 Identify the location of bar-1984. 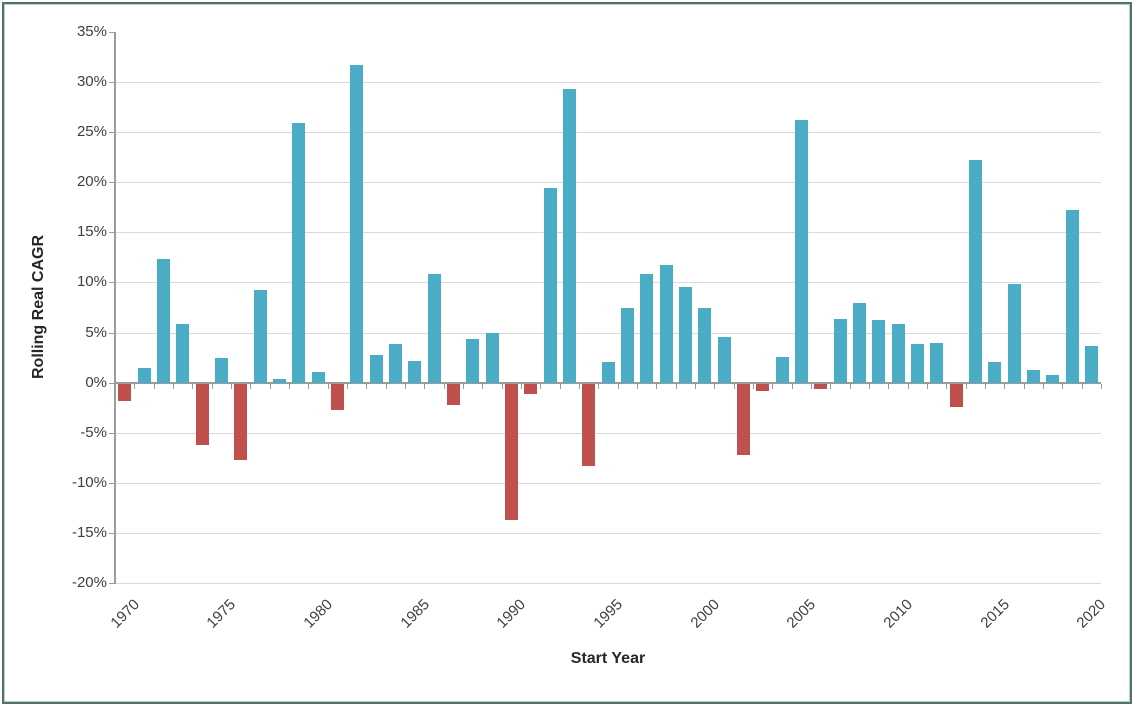
(395, 363).